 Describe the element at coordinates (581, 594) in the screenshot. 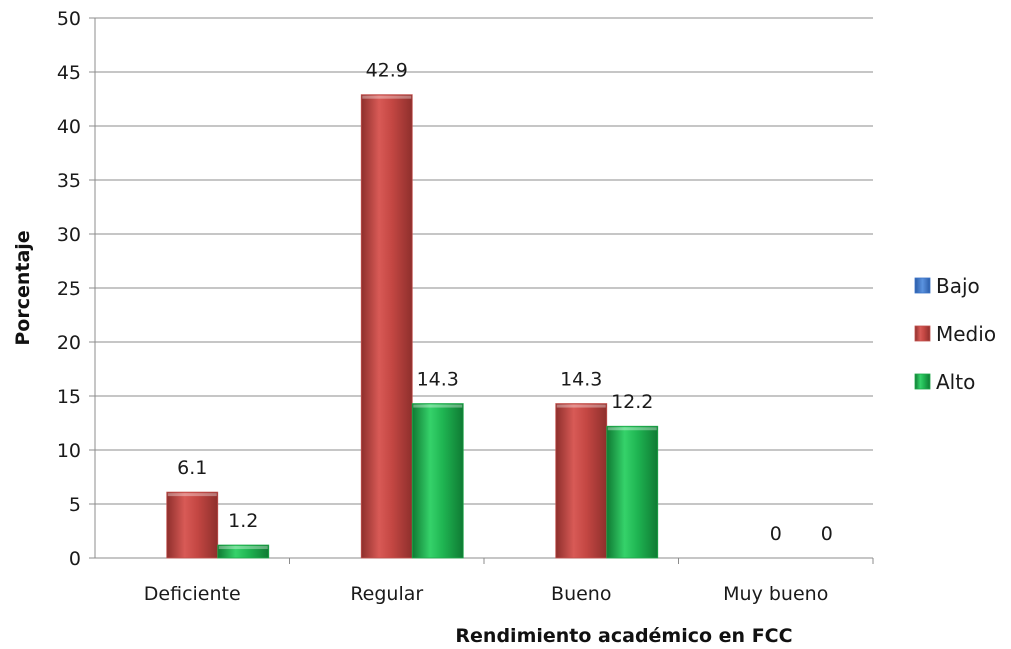

I see `x-tick-label: Bueno` at that location.